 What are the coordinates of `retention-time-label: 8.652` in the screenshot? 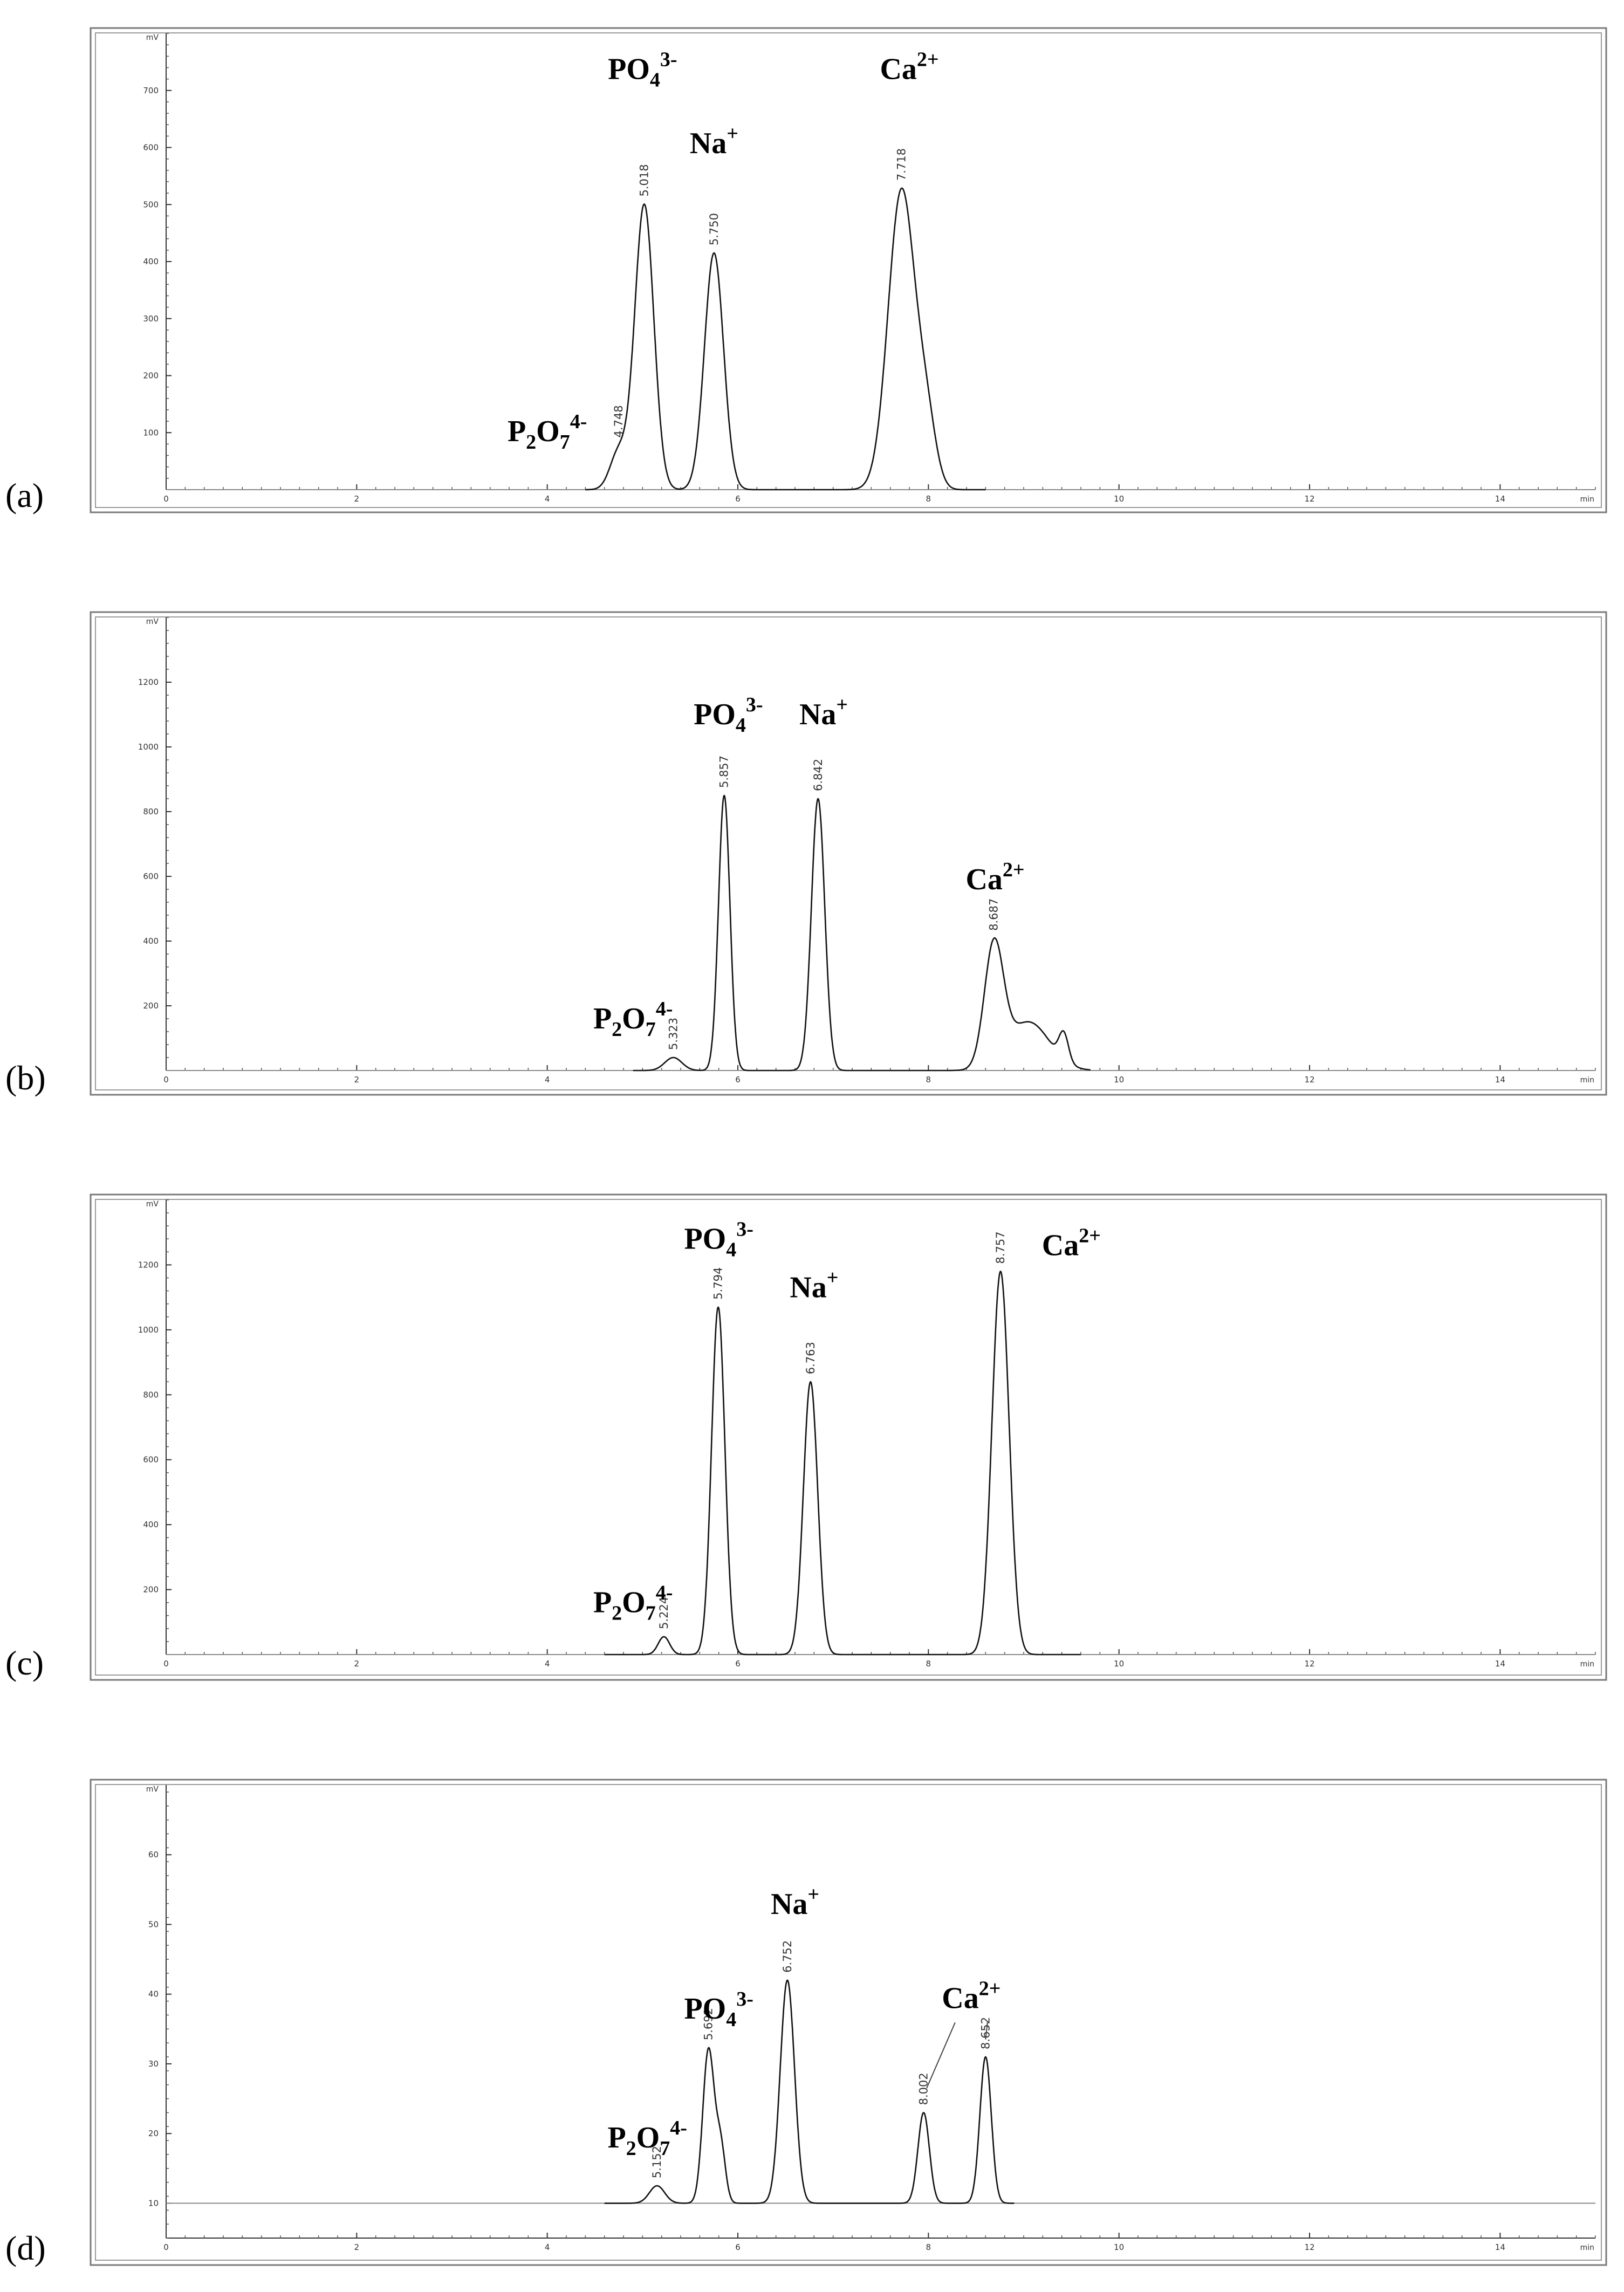 It's located at (985, 2033).